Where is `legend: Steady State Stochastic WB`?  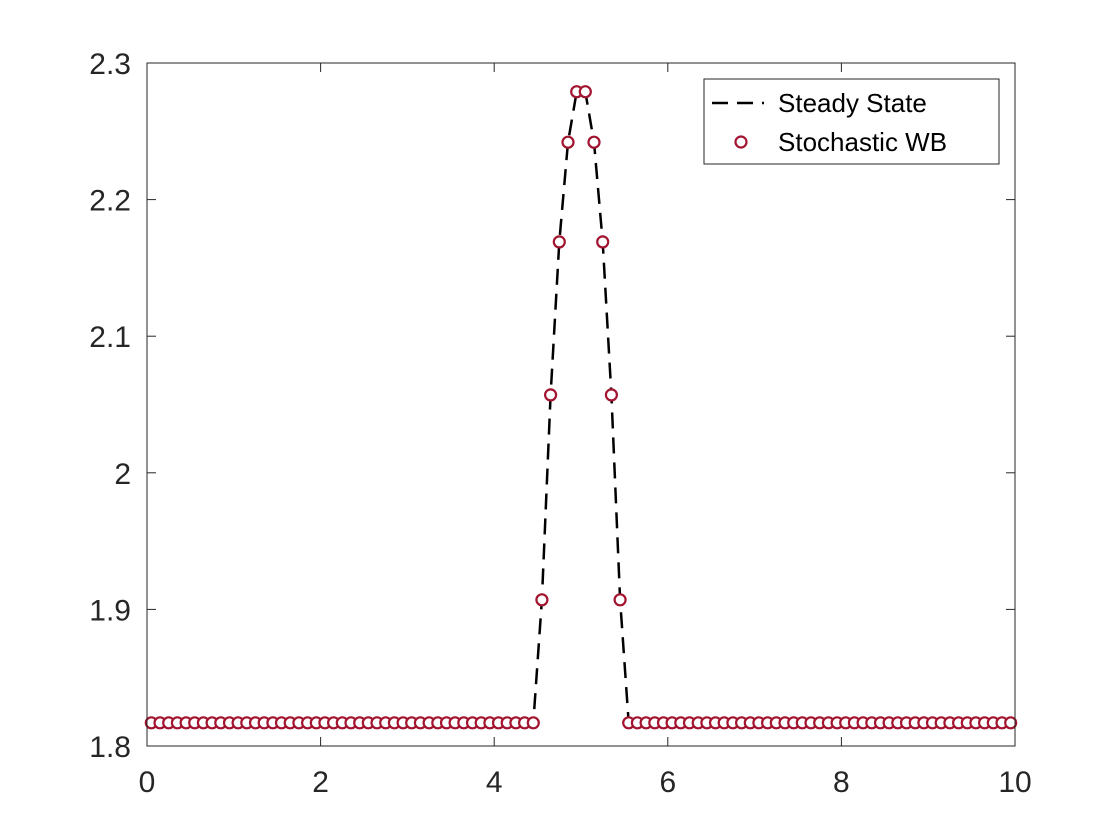 legend: Steady State Stochastic WB is located at coordinates (851, 121).